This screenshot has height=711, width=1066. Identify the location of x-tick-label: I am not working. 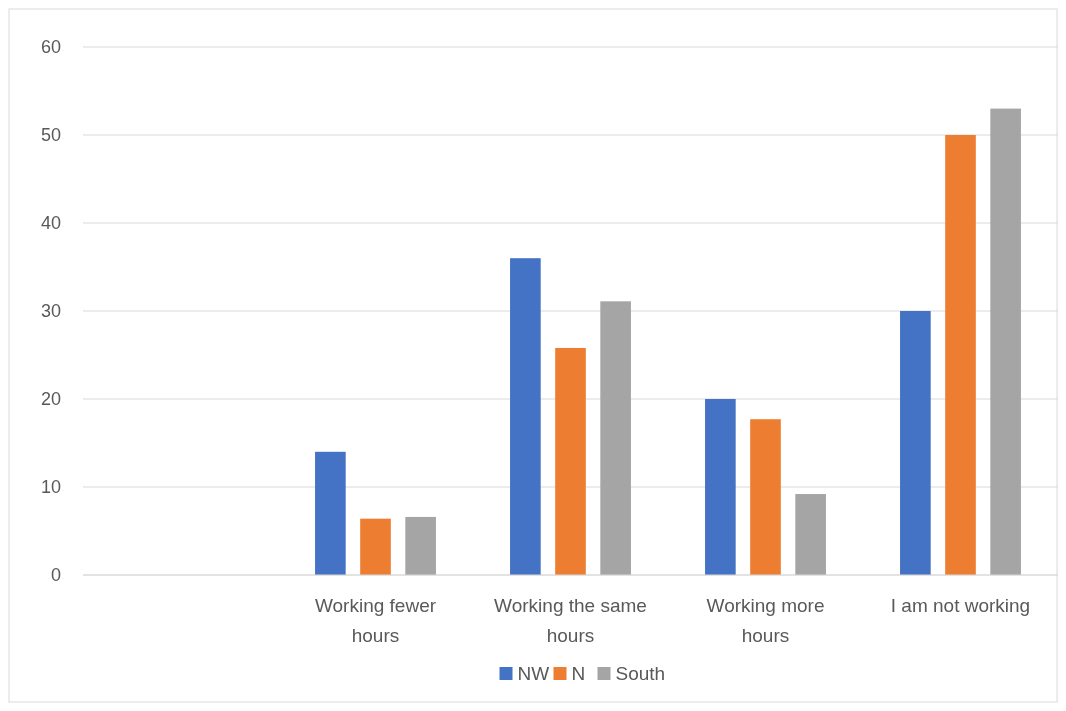
(960, 605).